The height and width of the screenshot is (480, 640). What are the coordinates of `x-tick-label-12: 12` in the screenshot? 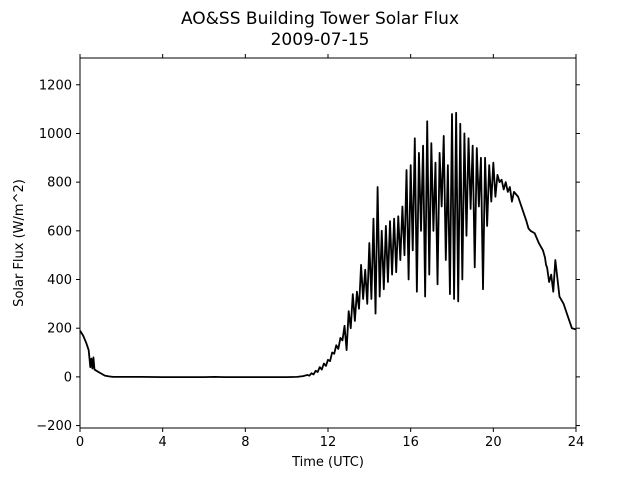 It's located at (328, 442).